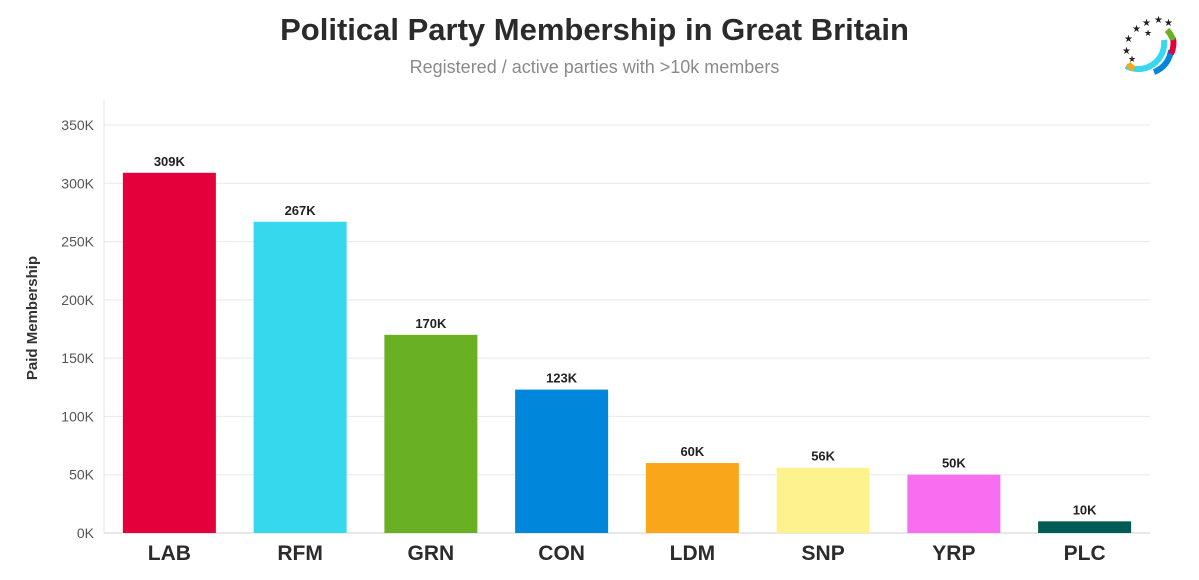  I want to click on bar-yrp, so click(954, 503).